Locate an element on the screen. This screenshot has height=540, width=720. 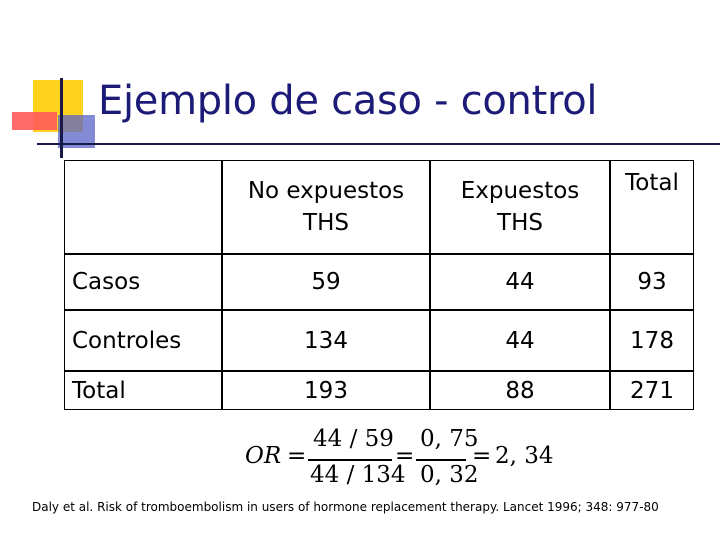
table-cell: 88 is located at coordinates (520, 390).